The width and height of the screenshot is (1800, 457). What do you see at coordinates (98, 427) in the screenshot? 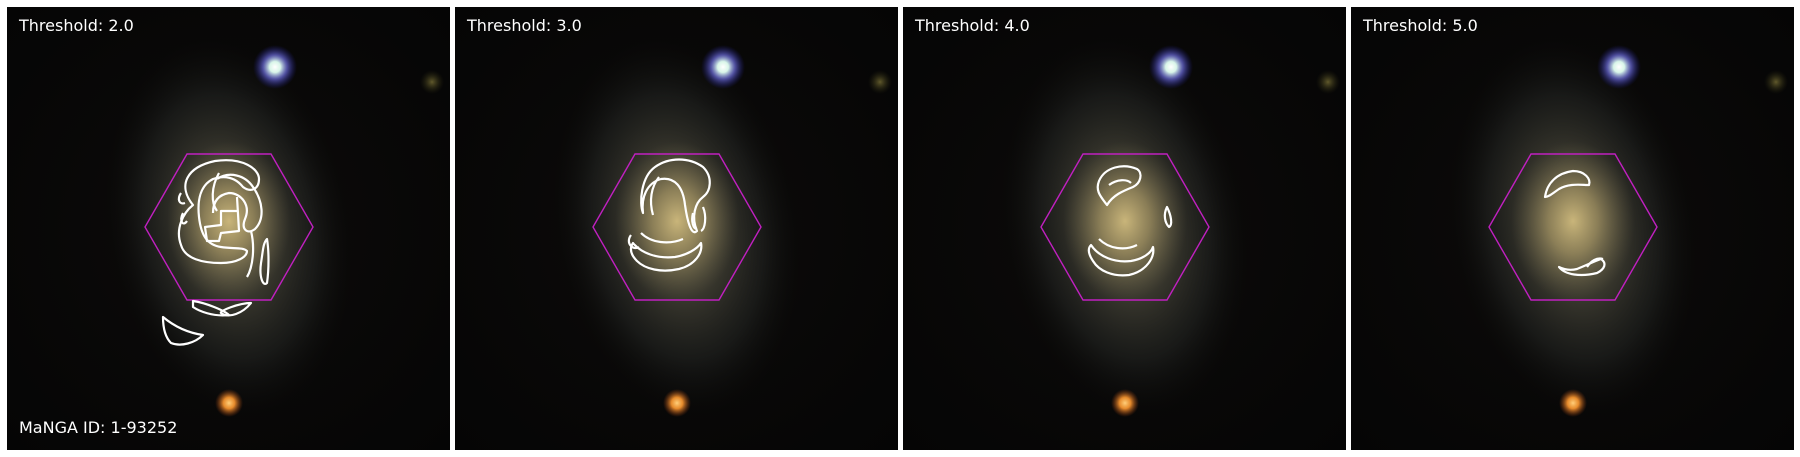
I see `manga-id-label: MaNGA ID: 1-93252` at bounding box center [98, 427].